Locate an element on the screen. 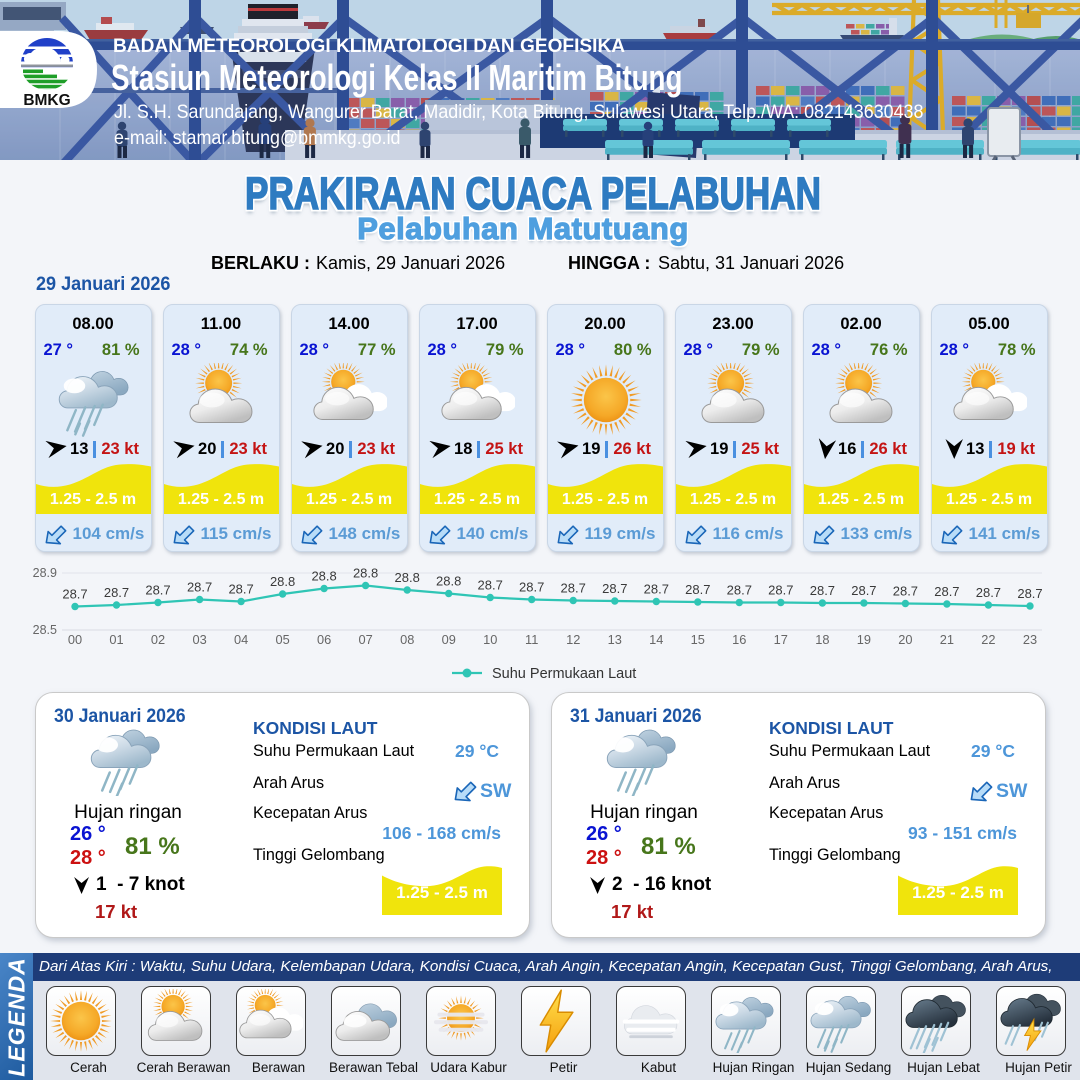 The image size is (1080, 1080). svg-text: 15 is located at coordinates (698, 639).